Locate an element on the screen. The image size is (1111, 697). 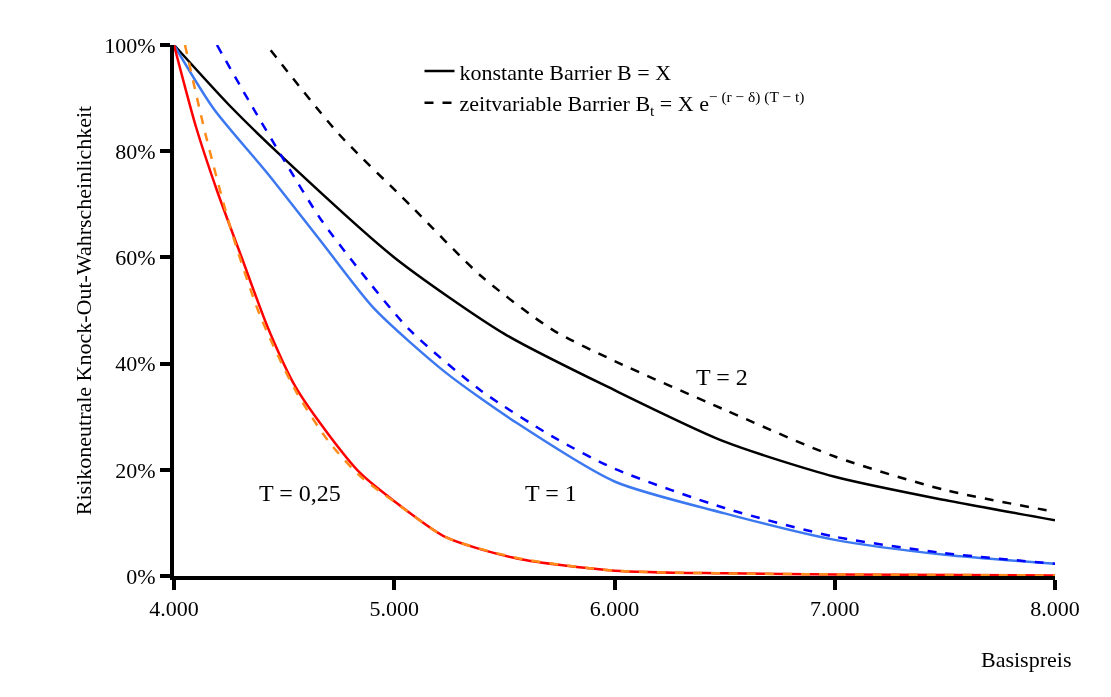
x-tick-label: 6.000 is located at coordinates (614, 609).